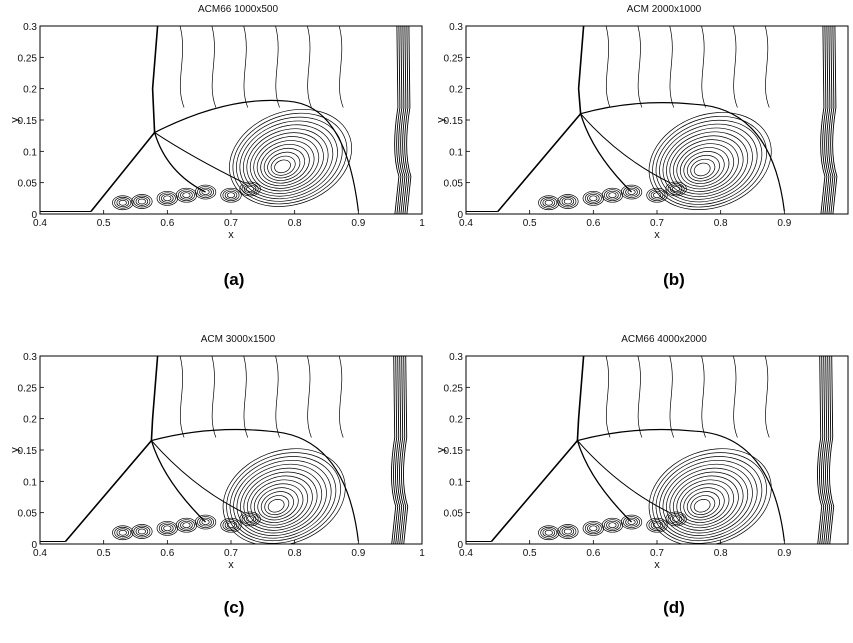 This screenshot has width=853, height=643. What do you see at coordinates (456, 357) in the screenshot?
I see `y-tick-label: 0.3` at bounding box center [456, 357].